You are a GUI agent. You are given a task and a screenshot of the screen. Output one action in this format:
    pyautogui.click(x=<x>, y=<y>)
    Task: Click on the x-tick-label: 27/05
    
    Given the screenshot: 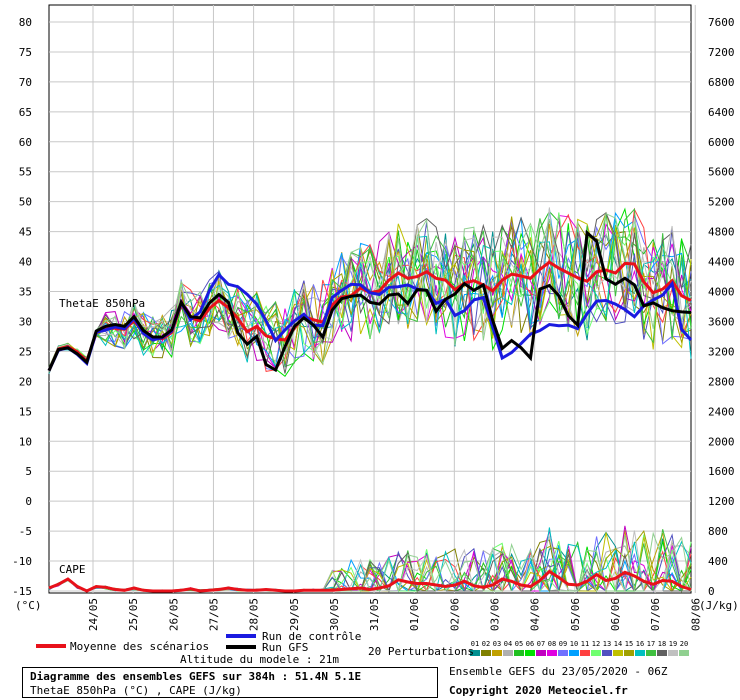 What is the action you would take?
    pyautogui.click(x=213, y=614)
    